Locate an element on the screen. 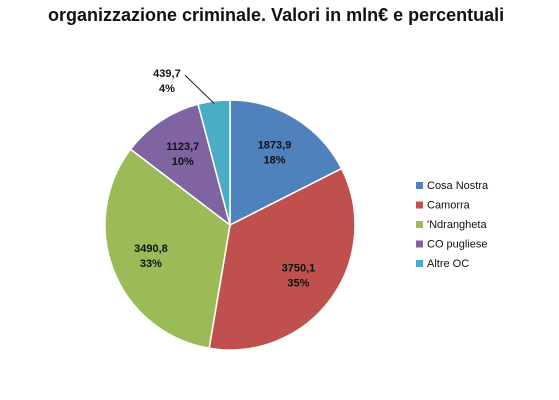 The height and width of the screenshot is (400, 559). legend-label: 'Ndrangheta is located at coordinates (457, 225).